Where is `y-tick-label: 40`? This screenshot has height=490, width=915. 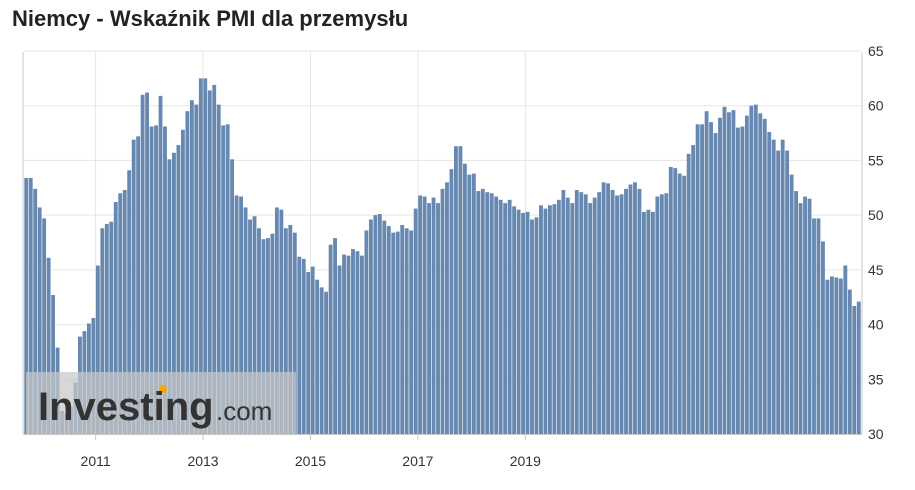
y-tick-label: 40 is located at coordinates (876, 325).